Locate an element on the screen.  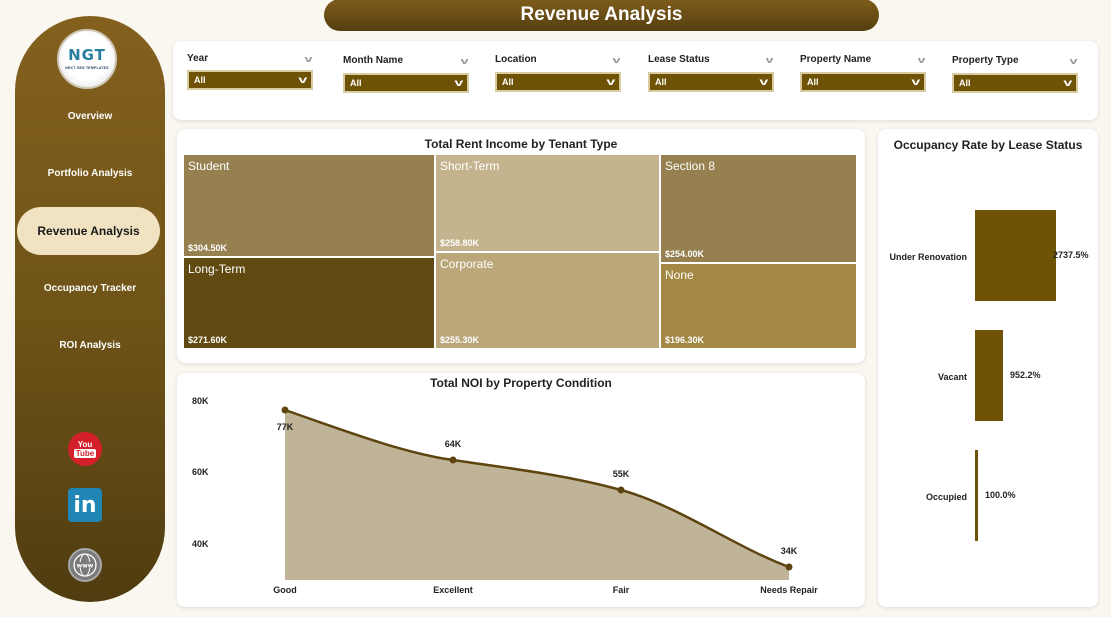
website-globe-icon: www is located at coordinates (85, 565).